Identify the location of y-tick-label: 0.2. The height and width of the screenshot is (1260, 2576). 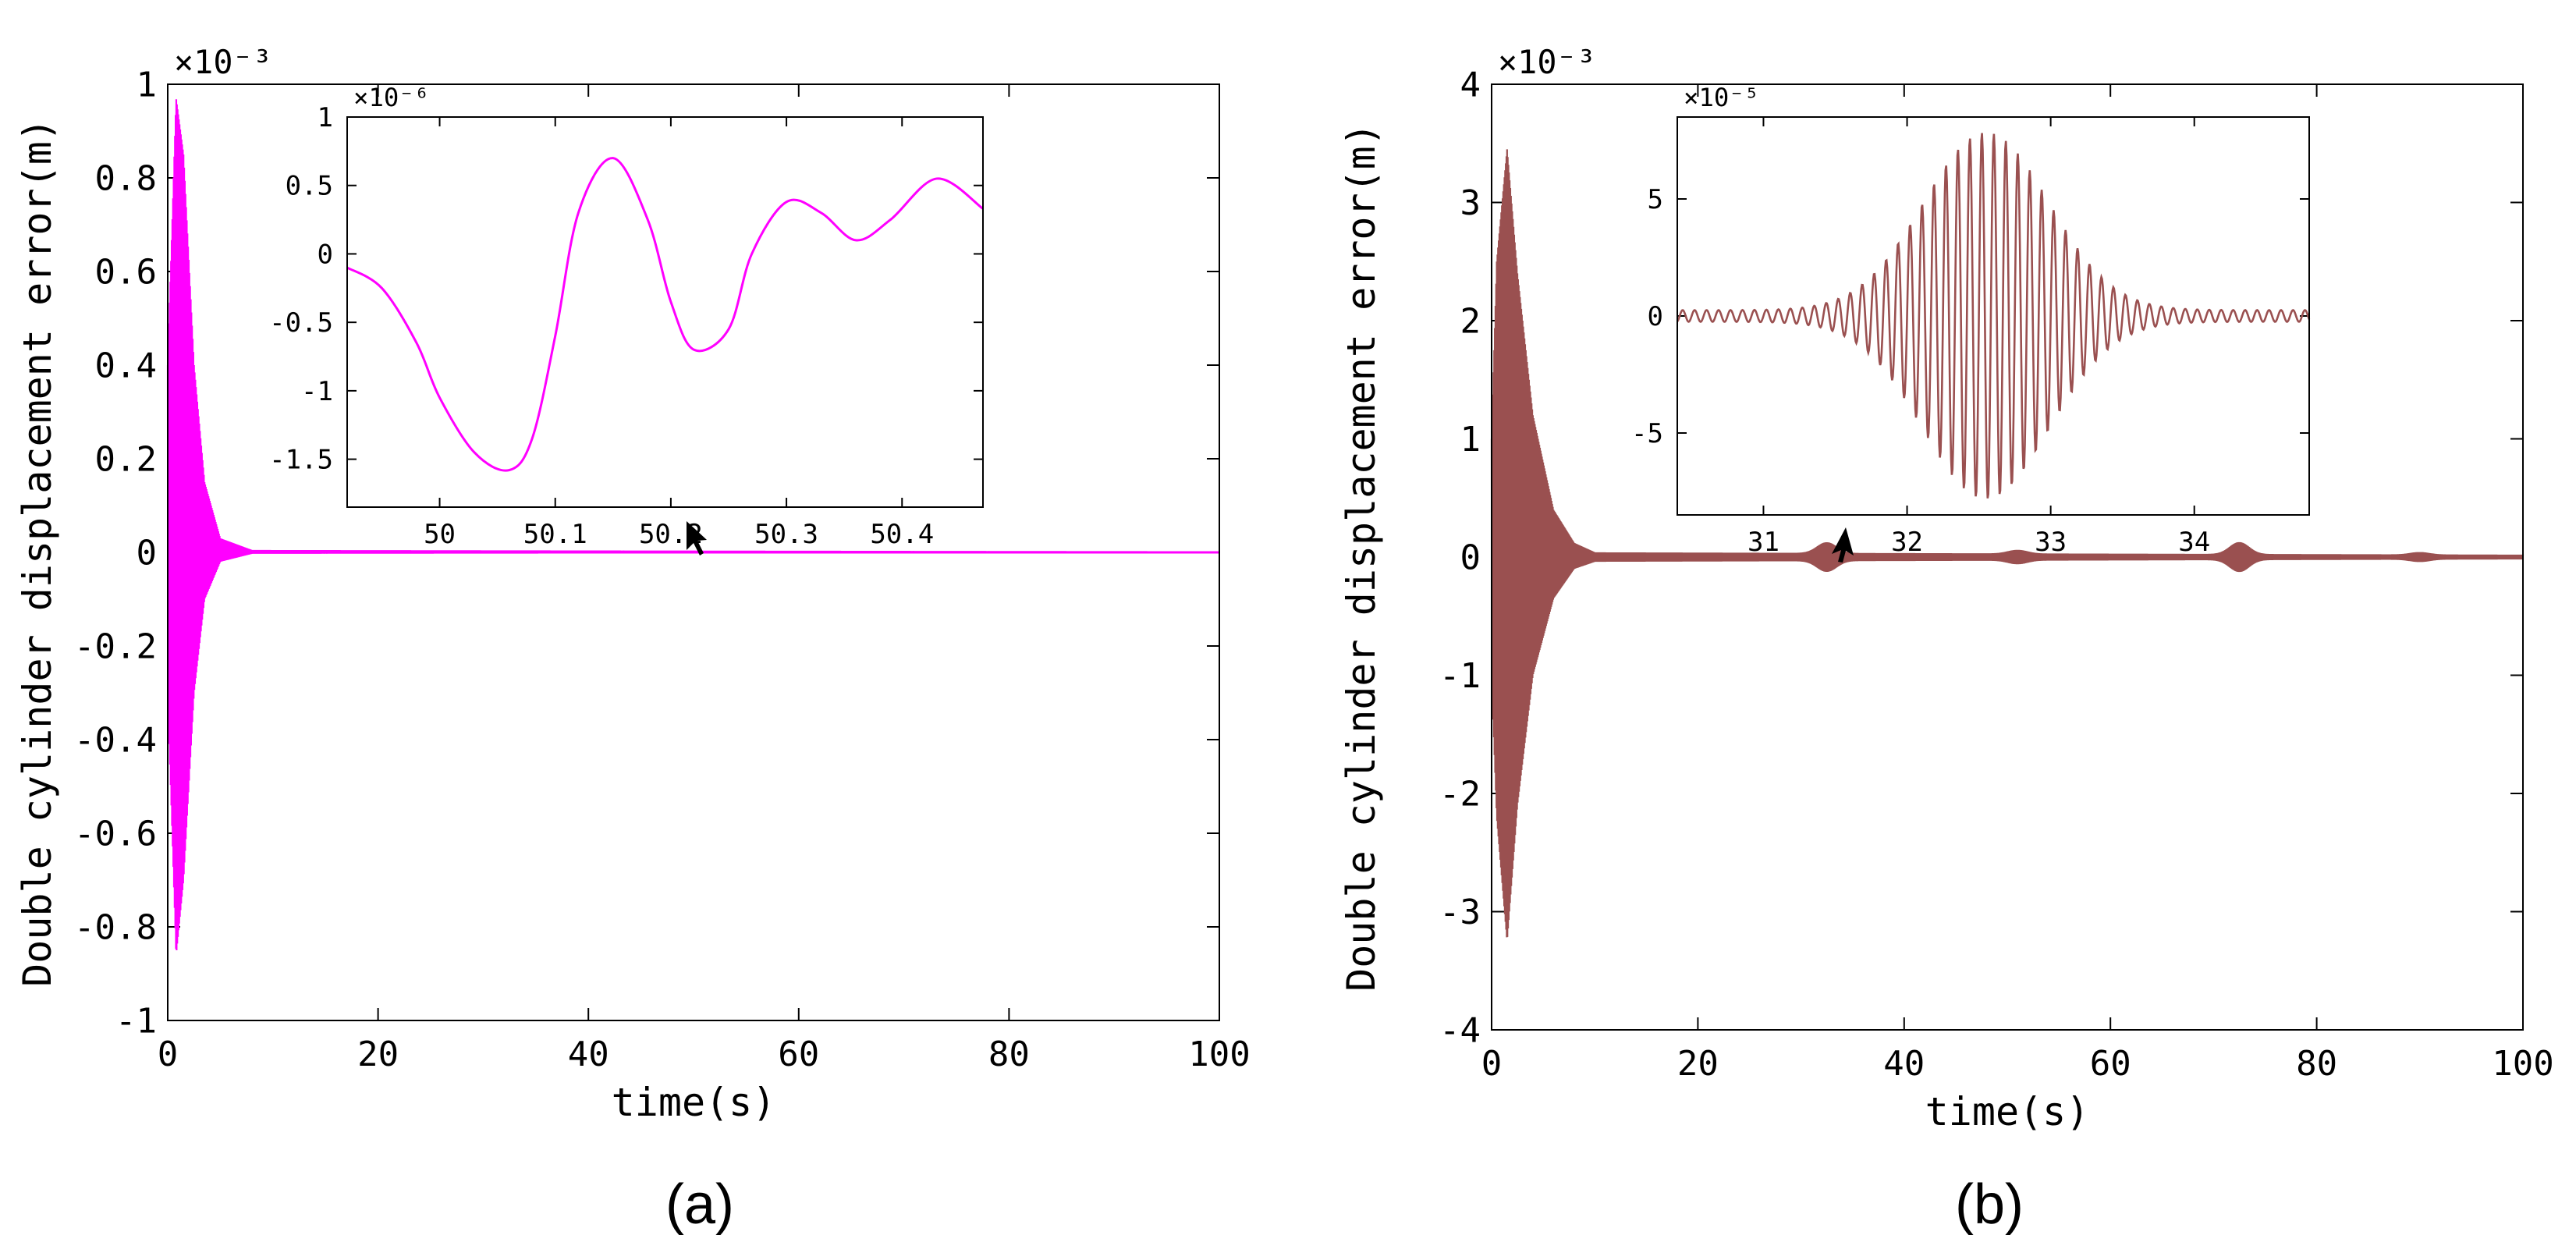
(126, 459).